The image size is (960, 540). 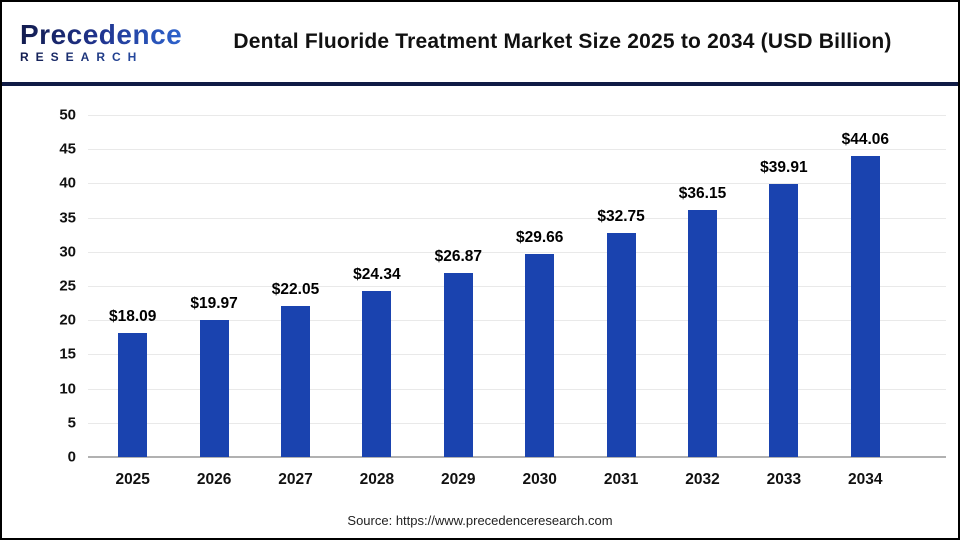 What do you see at coordinates (214, 479) in the screenshot?
I see `x-axis-label: 2026` at bounding box center [214, 479].